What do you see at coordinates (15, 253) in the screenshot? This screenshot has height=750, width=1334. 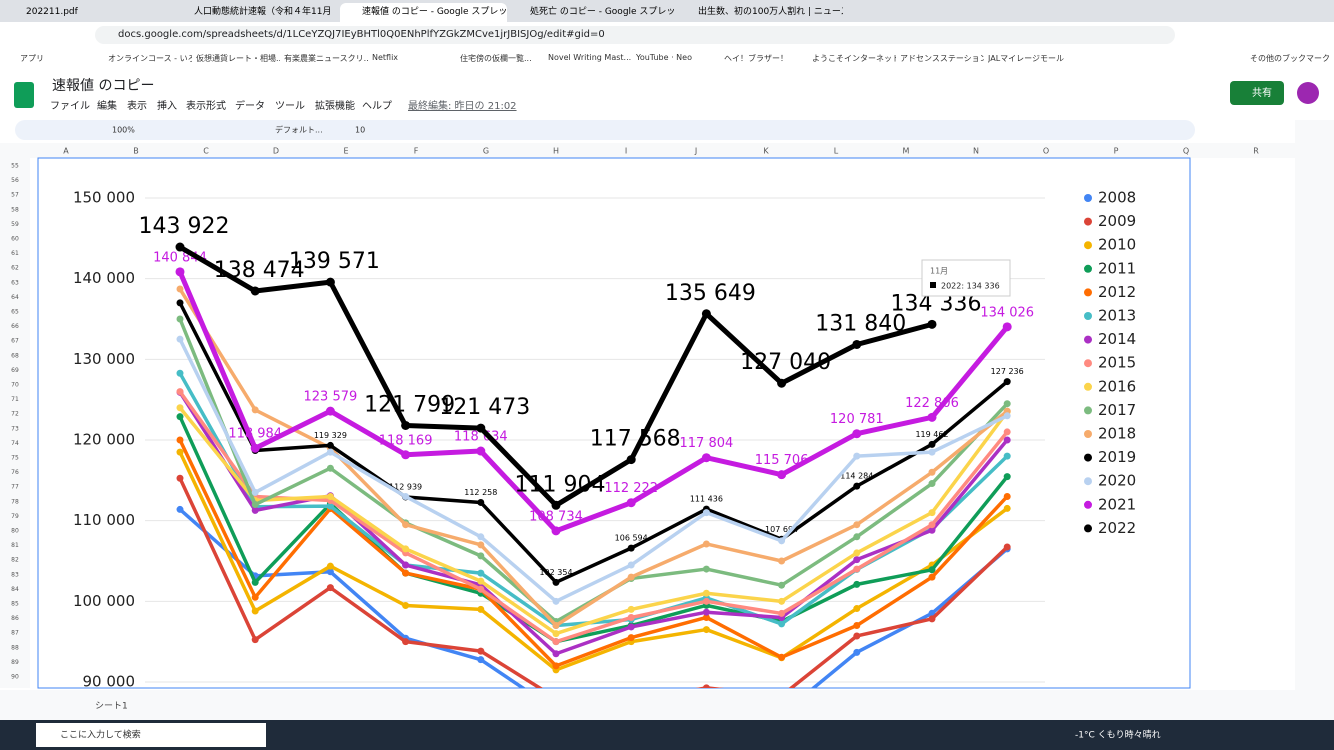 I see `row-header: 61` at bounding box center [15, 253].